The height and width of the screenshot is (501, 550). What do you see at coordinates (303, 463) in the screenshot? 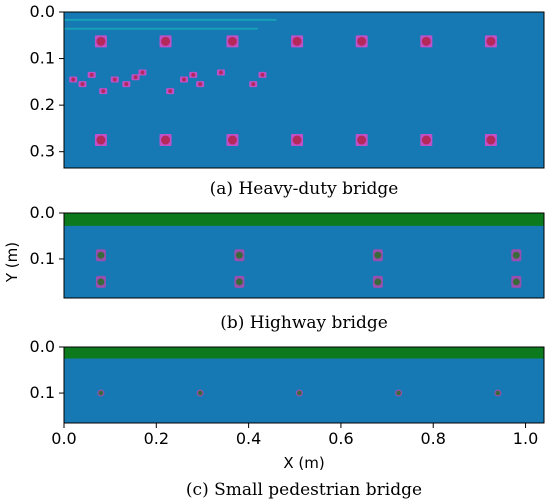
I see `x-axis-label: X (m)` at bounding box center [303, 463].